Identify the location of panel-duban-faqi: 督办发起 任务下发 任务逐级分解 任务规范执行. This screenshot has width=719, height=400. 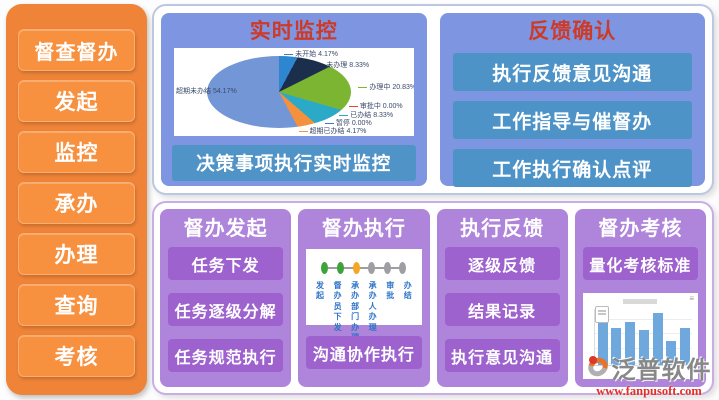
(226, 298).